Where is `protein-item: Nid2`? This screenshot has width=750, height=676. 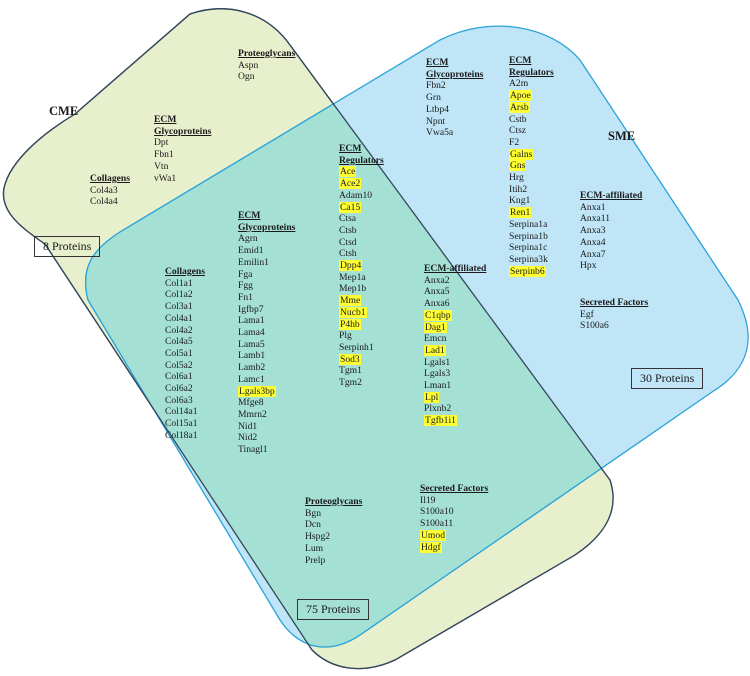
protein-item: Nid2 is located at coordinates (248, 438).